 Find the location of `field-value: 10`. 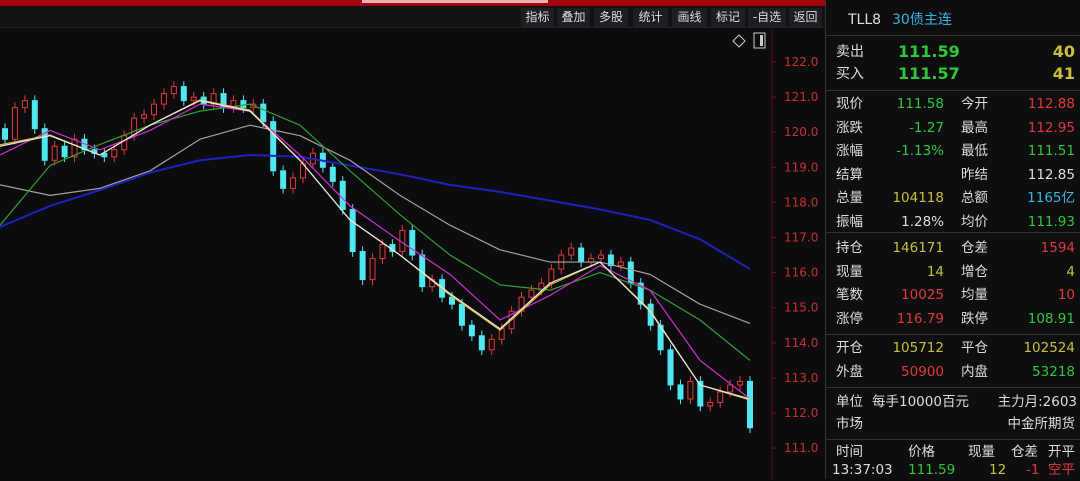

field-value: 10 is located at coordinates (1066, 295).